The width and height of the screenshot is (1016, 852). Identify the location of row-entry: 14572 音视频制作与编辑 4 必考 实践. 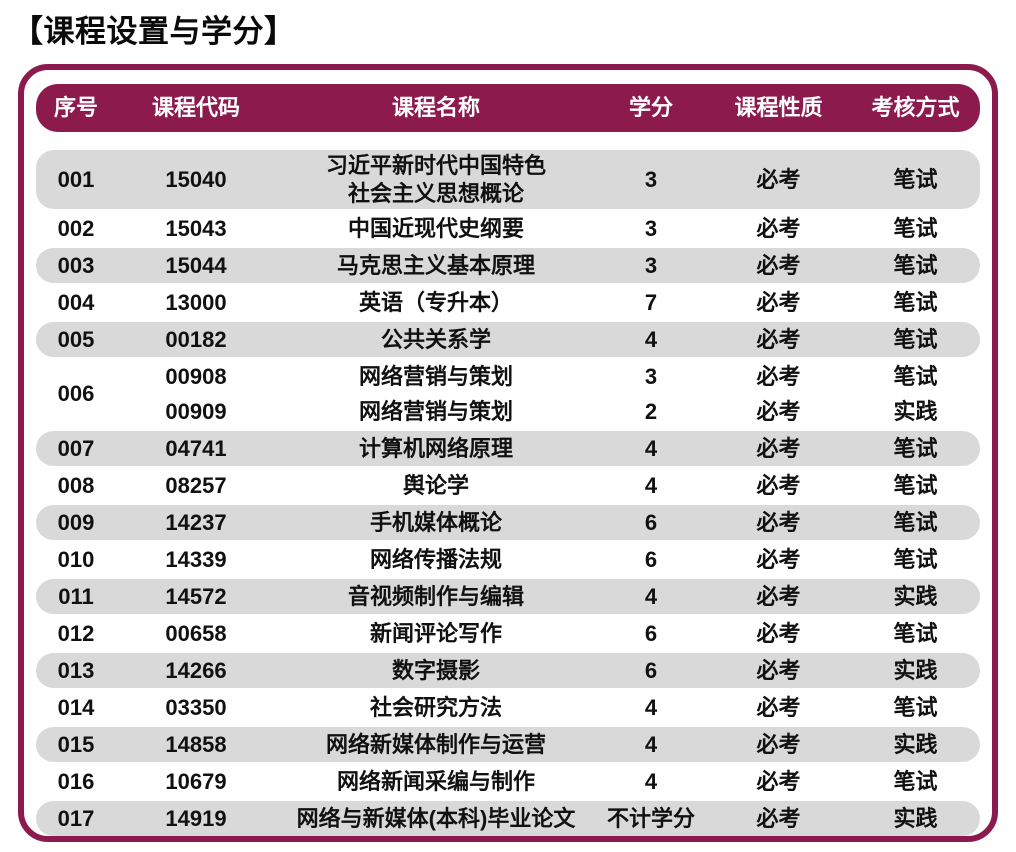
(548, 596).